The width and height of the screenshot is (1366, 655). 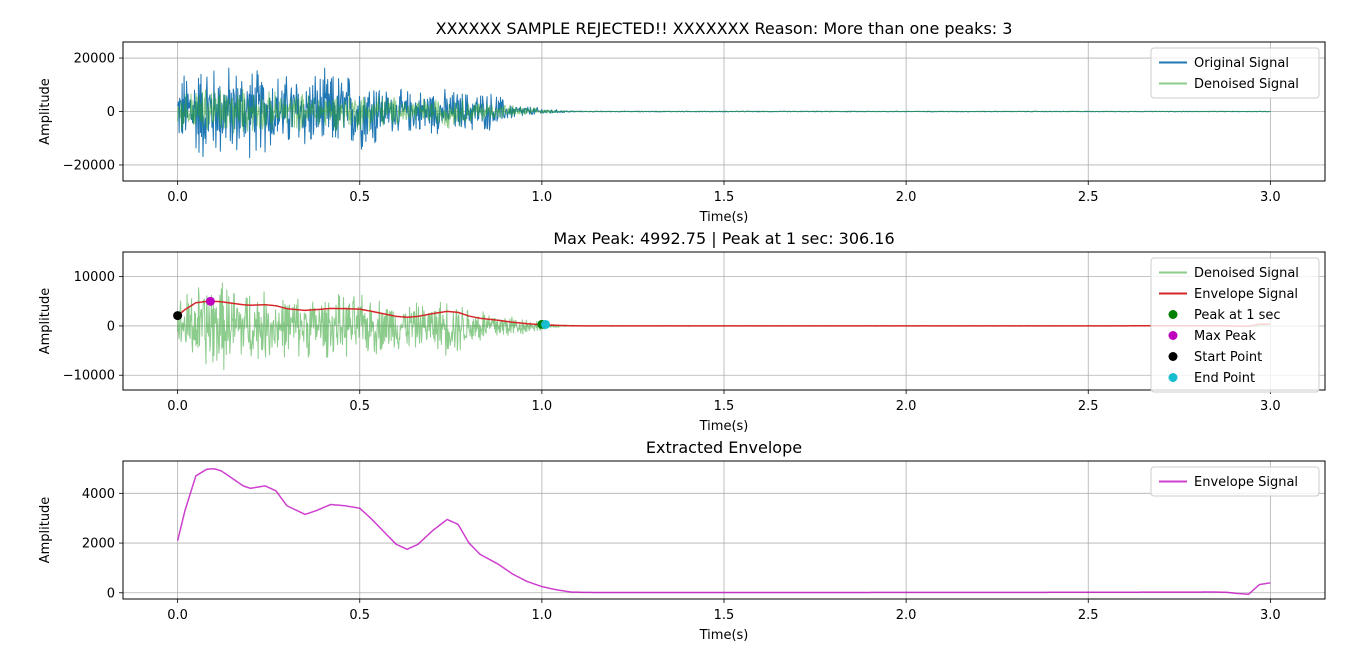 I want to click on chart-title: Extracted Envelope, so click(x=724, y=447).